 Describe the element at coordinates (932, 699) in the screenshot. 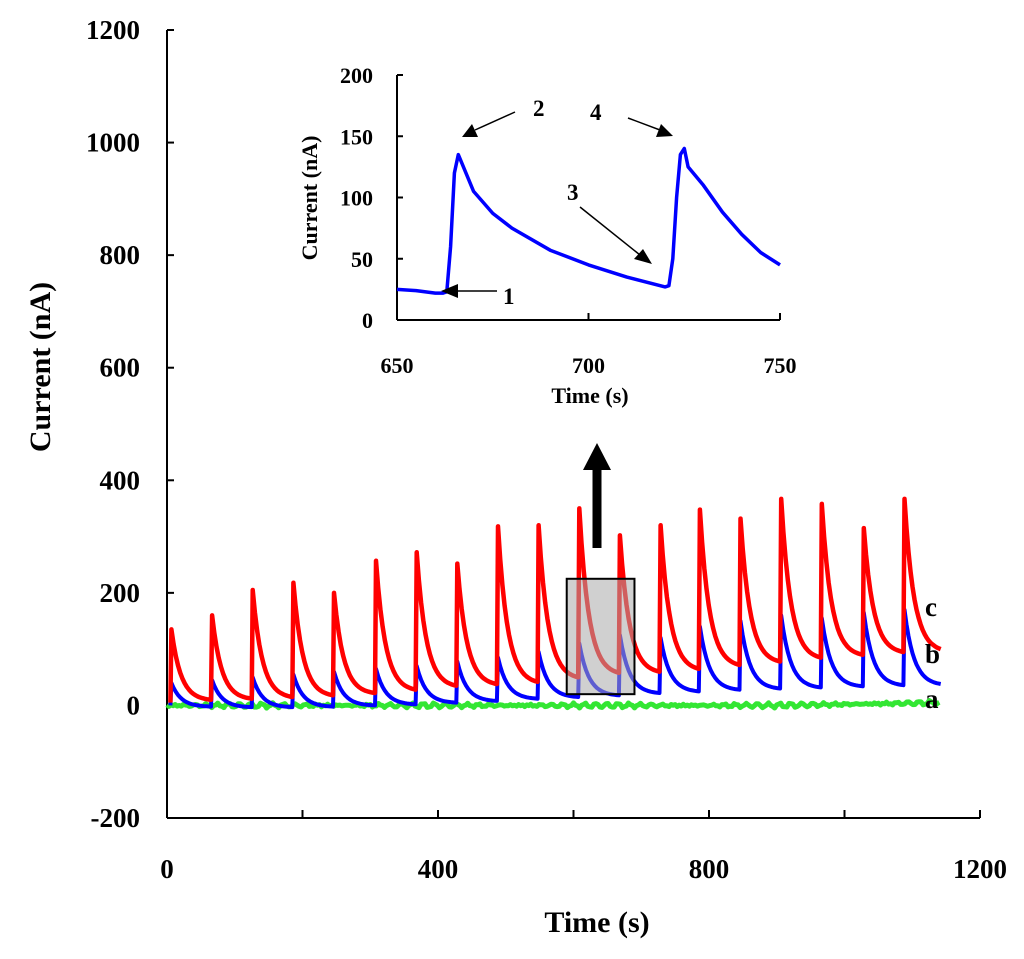

I see `series-label-a: a` at that location.